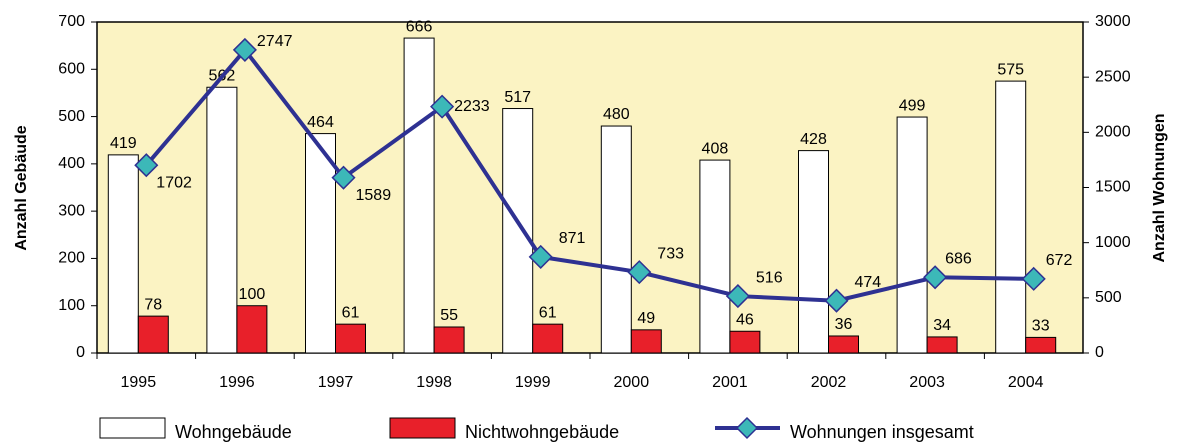  Describe the element at coordinates (912, 105) in the screenshot. I see `bar-value-label: 499` at that location.